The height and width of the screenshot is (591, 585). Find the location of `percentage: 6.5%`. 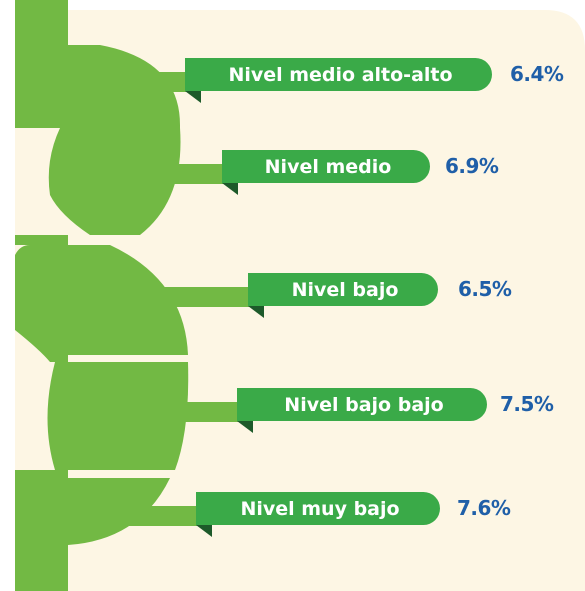

percentage: 6.5% is located at coordinates (485, 289).